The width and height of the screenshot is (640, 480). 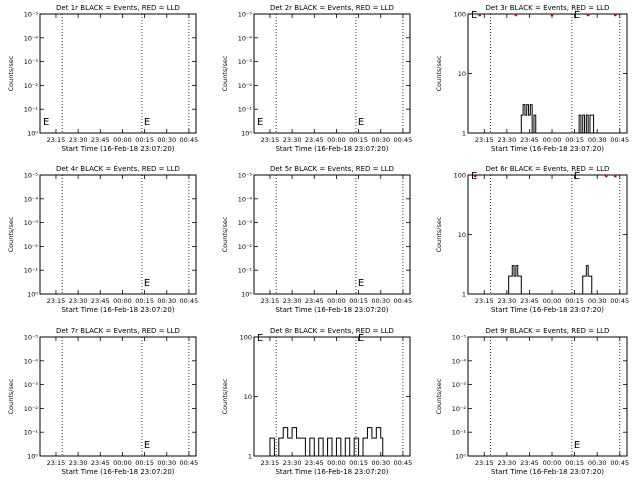 What do you see at coordinates (332, 8) in the screenshot?
I see `panel-title: Det 2r BLACK = Events, RED = LLD` at bounding box center [332, 8].